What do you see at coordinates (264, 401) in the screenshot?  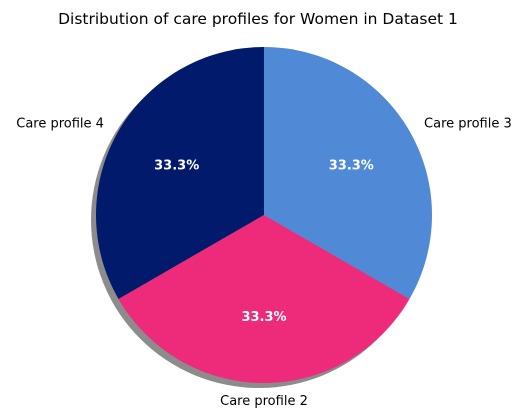 I see `slice-label-2: Care profile 2` at bounding box center [264, 401].